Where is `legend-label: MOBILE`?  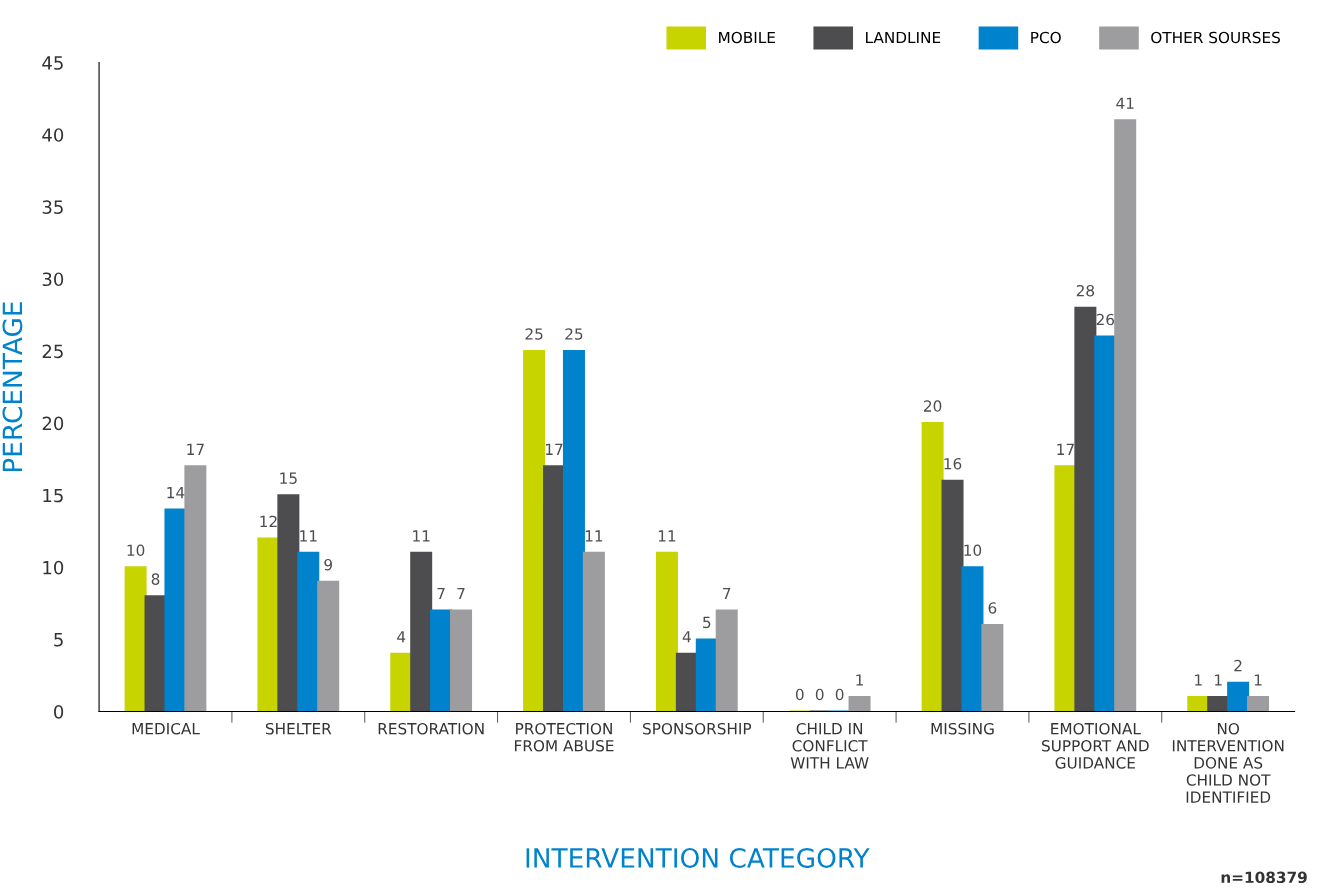 legend-label: MOBILE is located at coordinates (747, 37).